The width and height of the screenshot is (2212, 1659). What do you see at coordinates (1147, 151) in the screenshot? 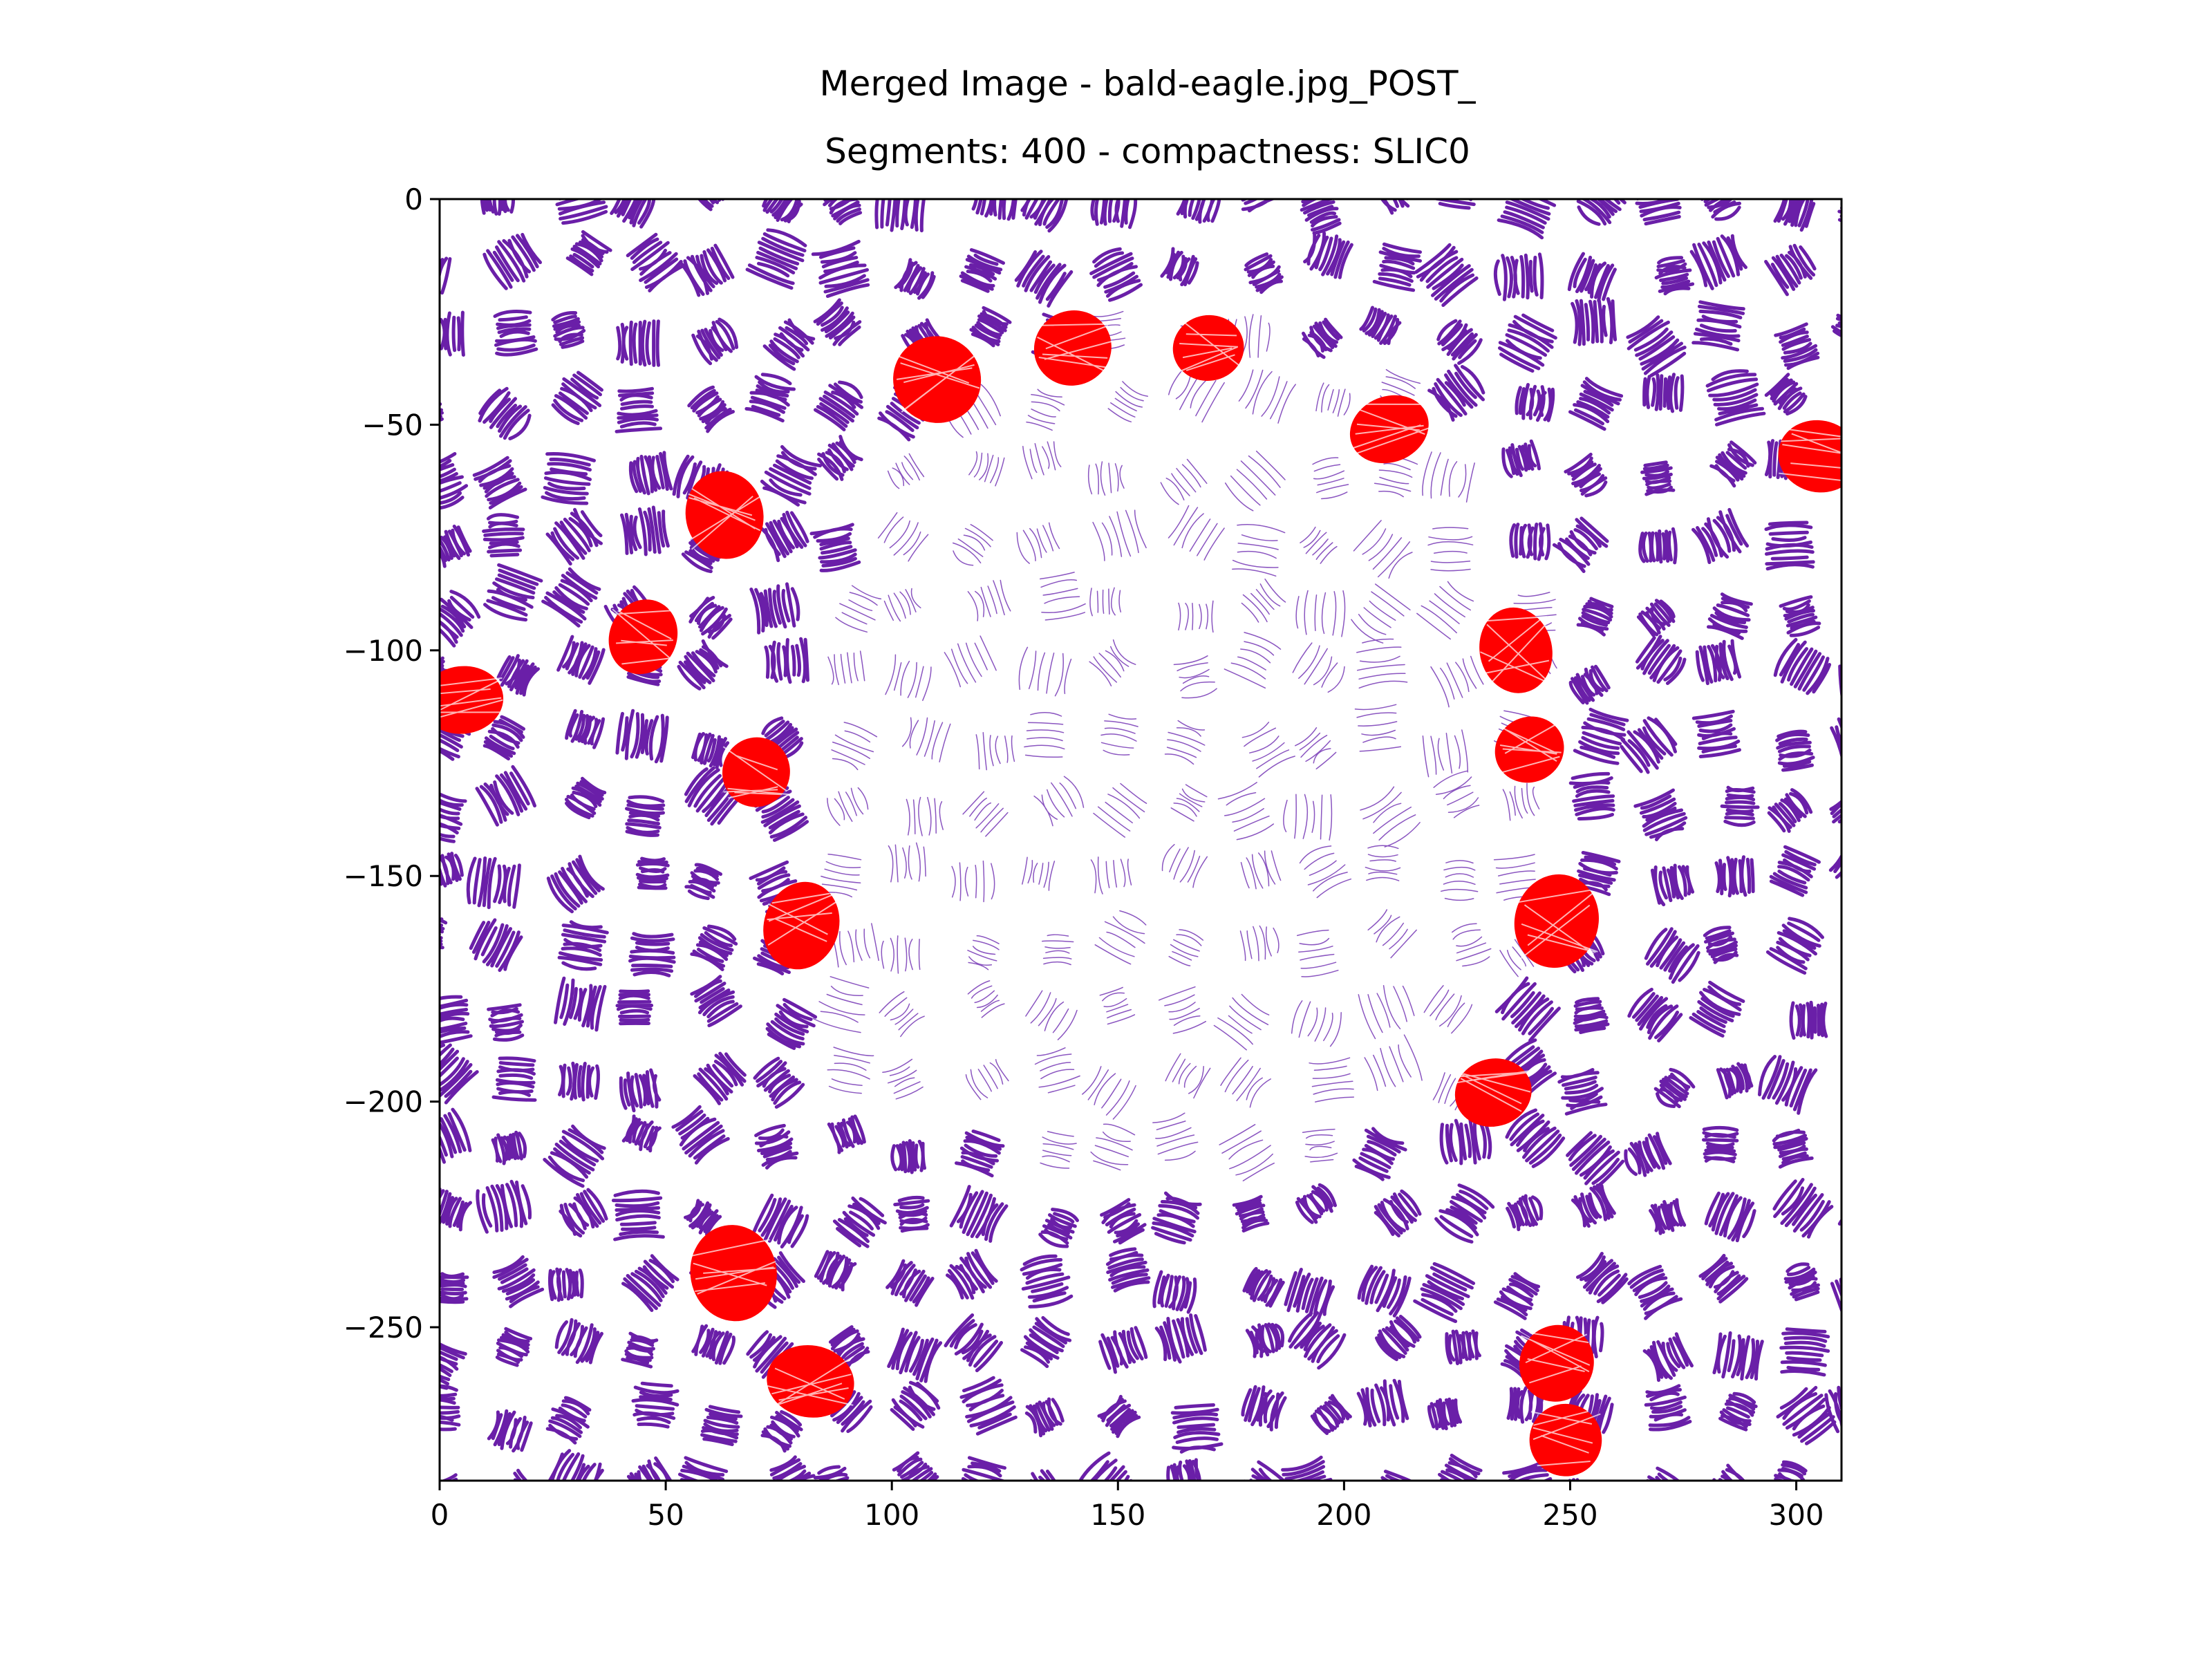
I see `chart-title-line-2: Segments: 400 - compactness: SLIC0` at bounding box center [1147, 151].